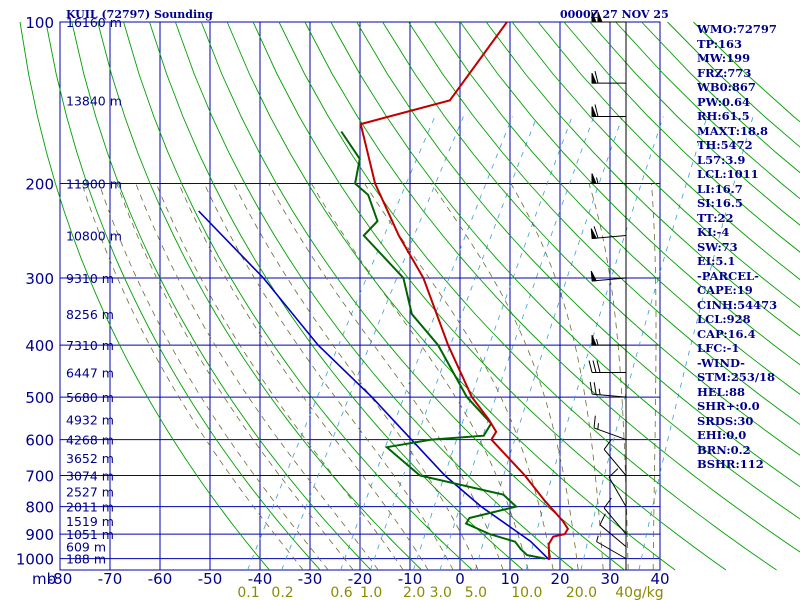 The image size is (800, 600). I want to click on index-value: TH:5472, so click(725, 145).